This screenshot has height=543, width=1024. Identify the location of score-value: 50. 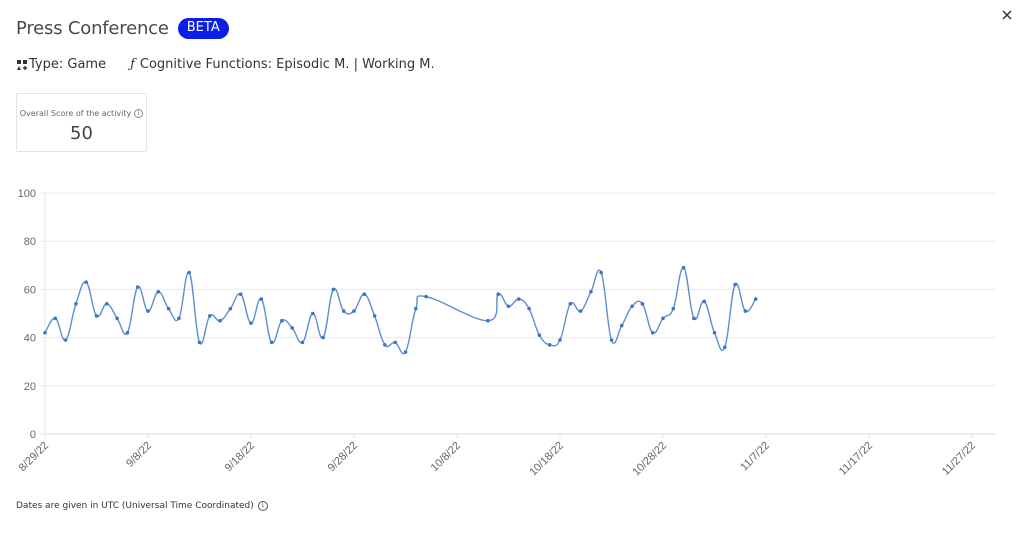
(81, 133).